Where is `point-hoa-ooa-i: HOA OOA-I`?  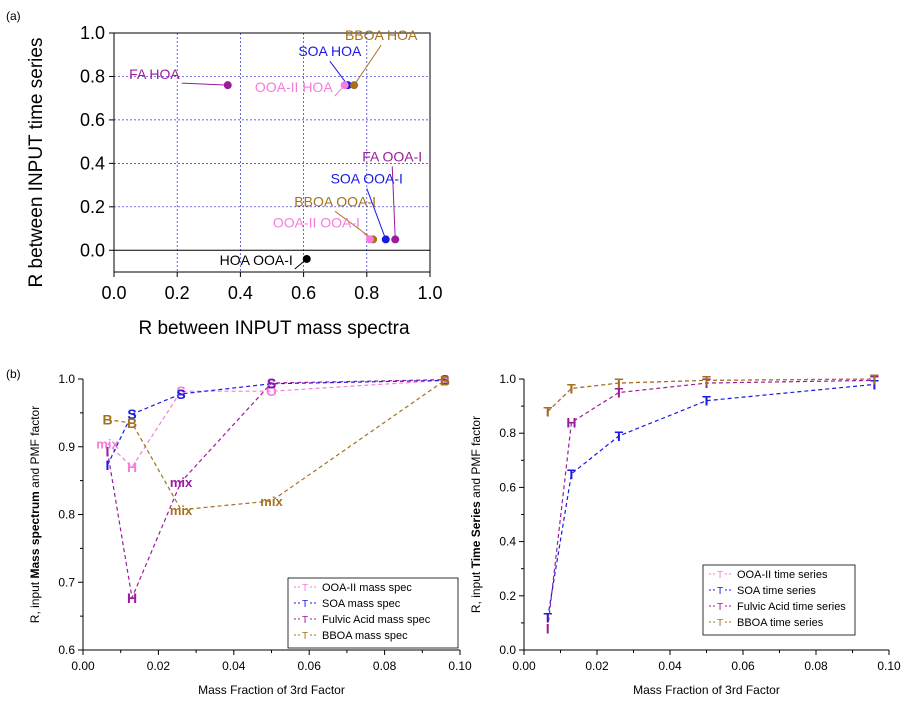 point-hoa-ooa-i: HOA OOA-I is located at coordinates (265, 261).